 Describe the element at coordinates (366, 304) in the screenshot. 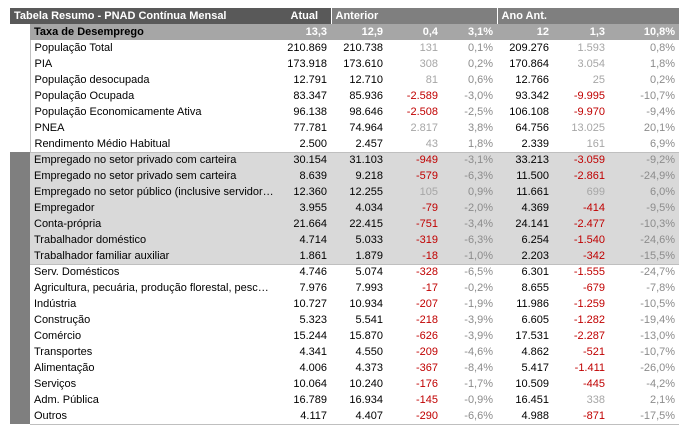

I see `cell-anterior: 10.934` at that location.